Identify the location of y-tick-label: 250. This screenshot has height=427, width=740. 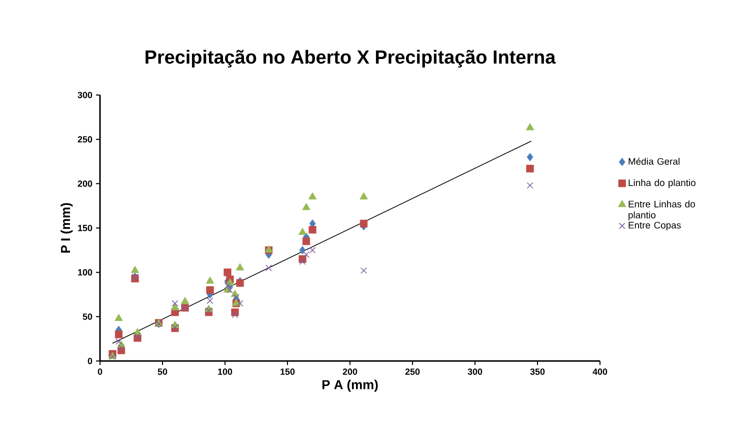
(85, 139).